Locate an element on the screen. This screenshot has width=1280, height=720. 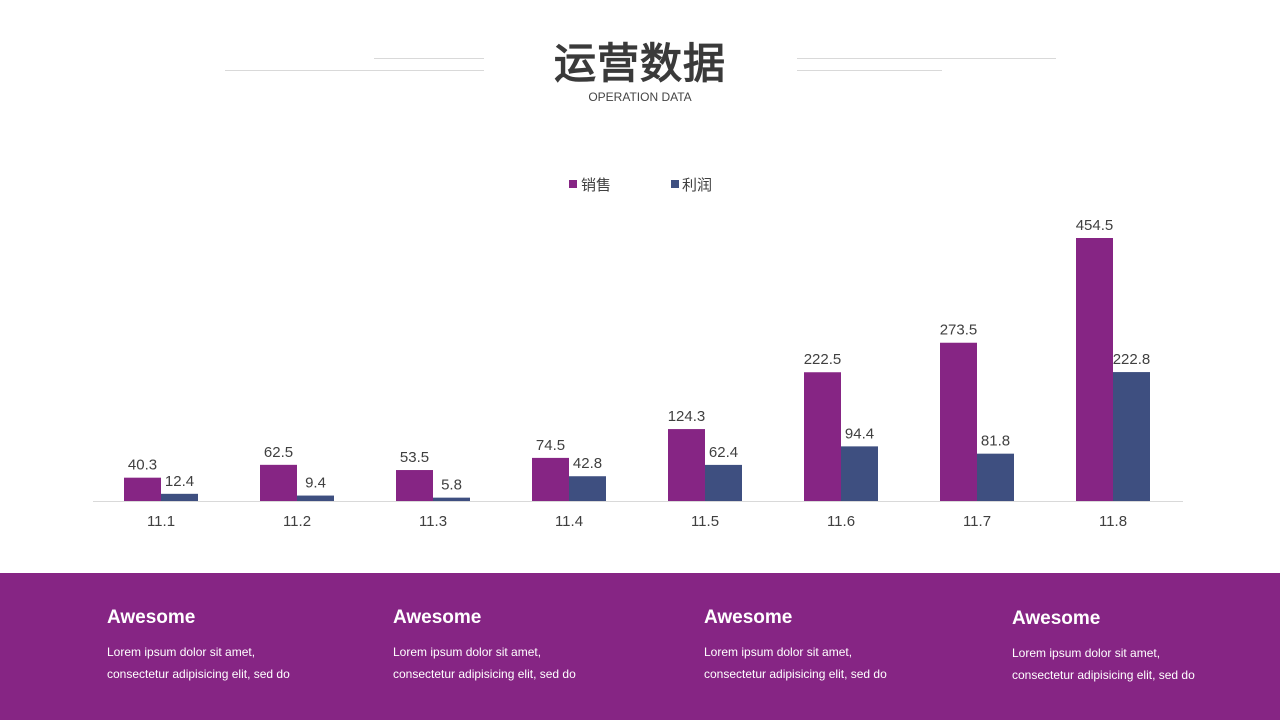
data-label: 81.8 is located at coordinates (995, 441).